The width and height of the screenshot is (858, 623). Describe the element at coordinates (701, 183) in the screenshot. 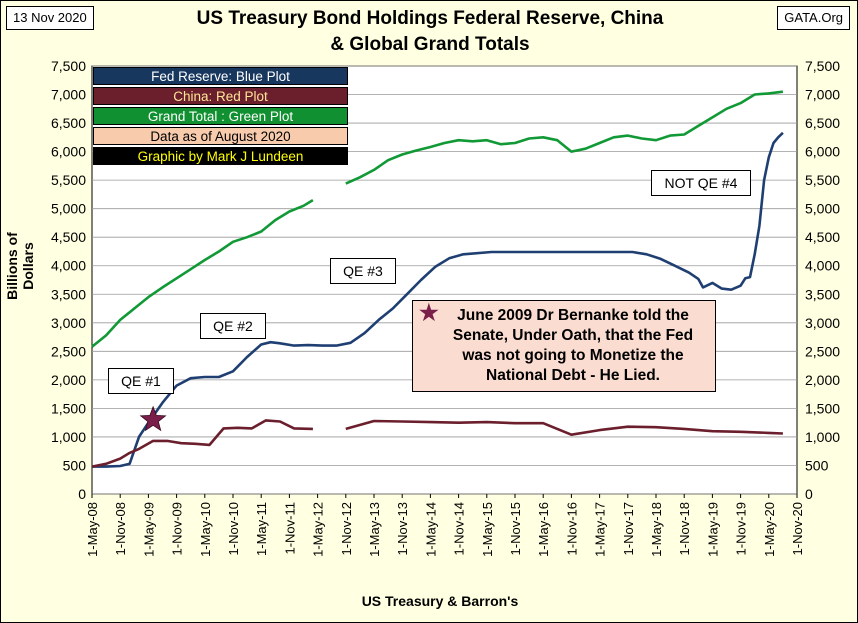

I see `qe4-label: NOT QE #4` at that location.